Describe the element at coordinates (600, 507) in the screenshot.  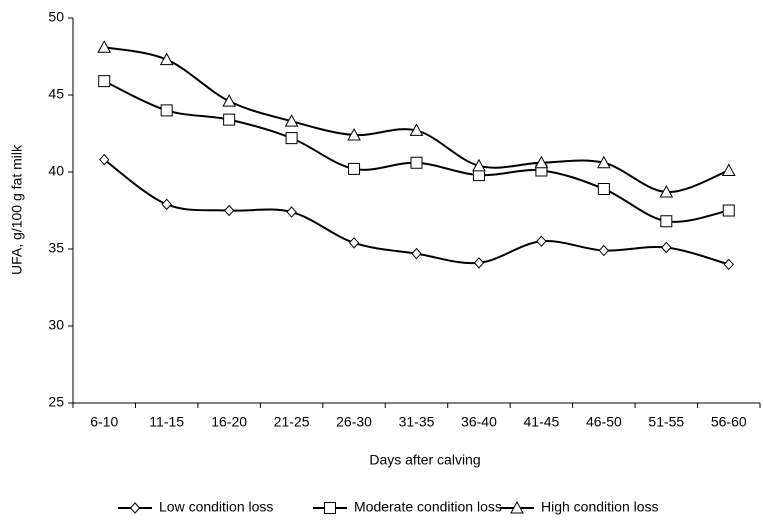
I see `legend-label: High condition loss` at that location.